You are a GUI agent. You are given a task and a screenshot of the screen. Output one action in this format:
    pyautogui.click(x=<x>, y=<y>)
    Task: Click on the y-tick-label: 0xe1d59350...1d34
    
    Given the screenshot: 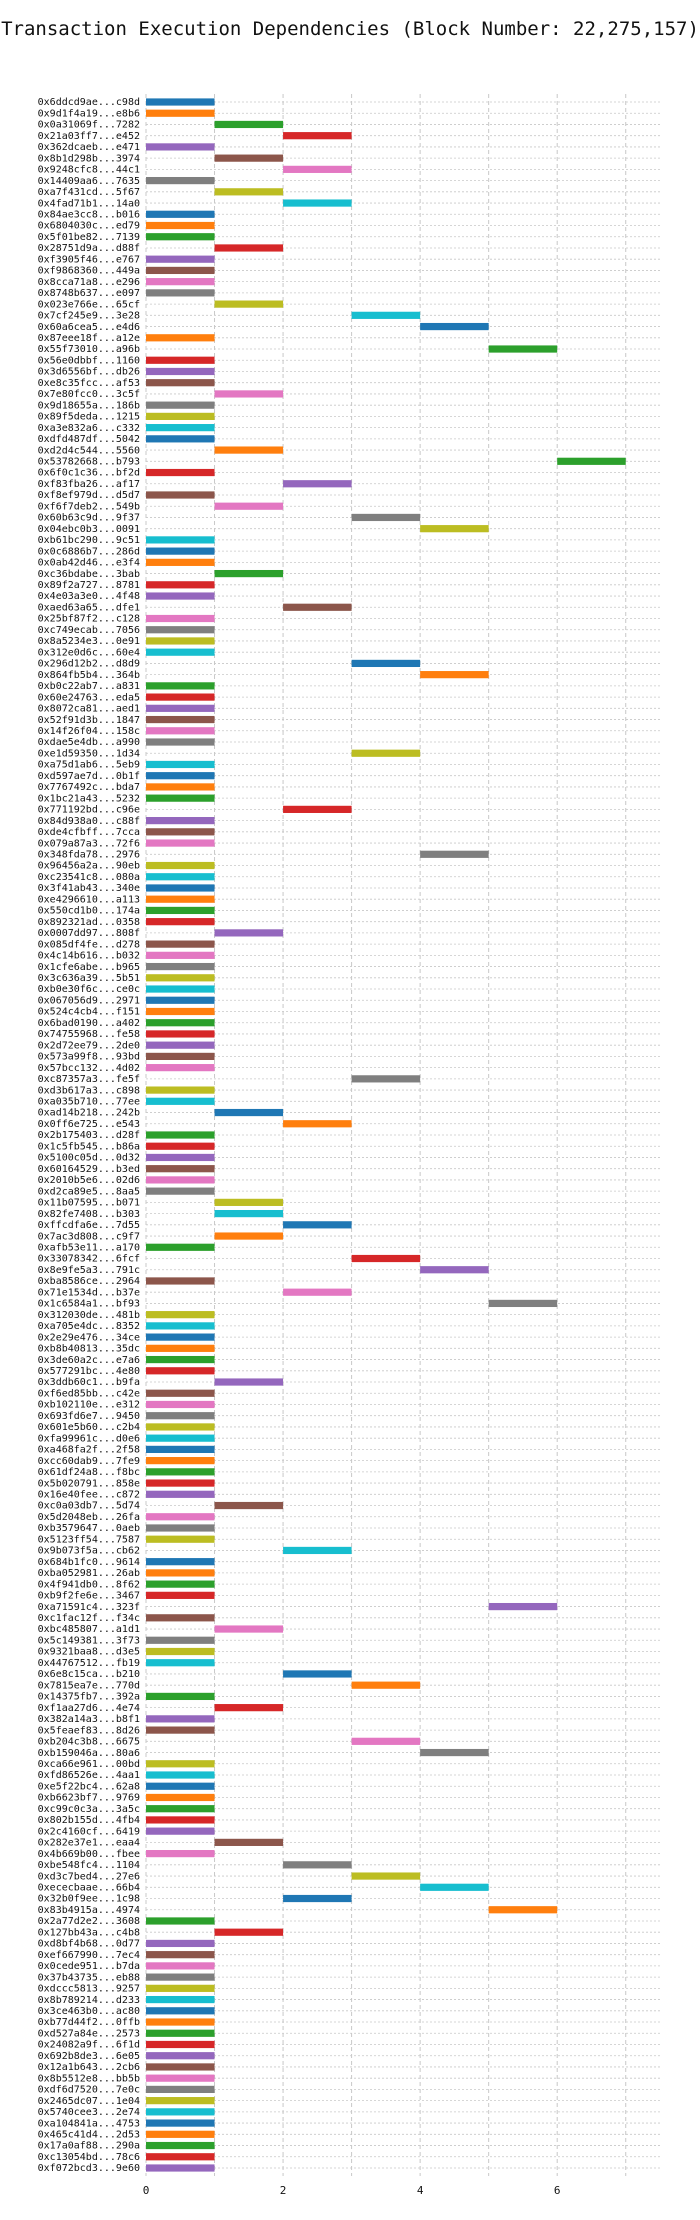 What is the action you would take?
    pyautogui.click(x=89, y=753)
    